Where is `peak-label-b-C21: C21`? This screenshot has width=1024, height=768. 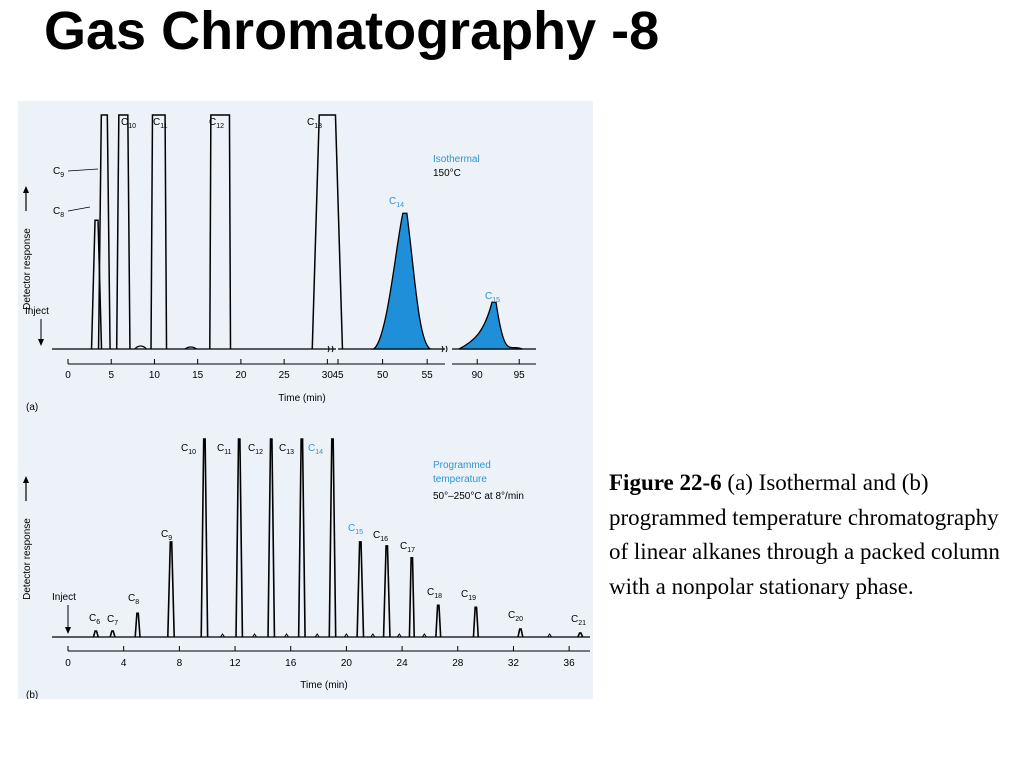
peak-label-b-C21: C21 is located at coordinates (578, 620).